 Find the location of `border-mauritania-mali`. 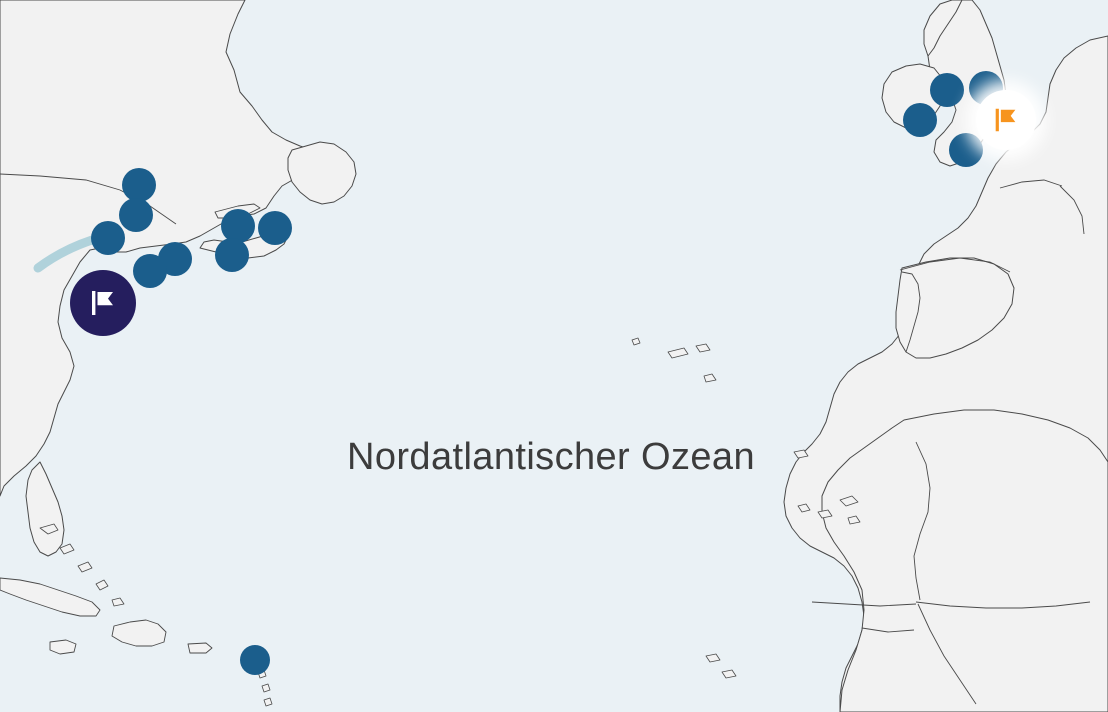

border-mauritania-mali is located at coordinates (947, 654).